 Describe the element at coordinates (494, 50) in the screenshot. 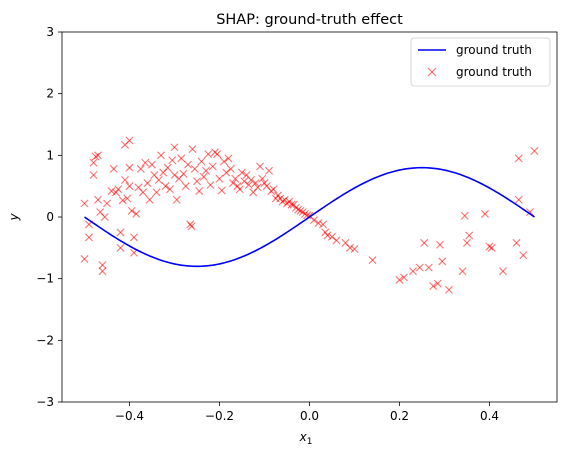

I see `legend-label-line: ground truth` at that location.